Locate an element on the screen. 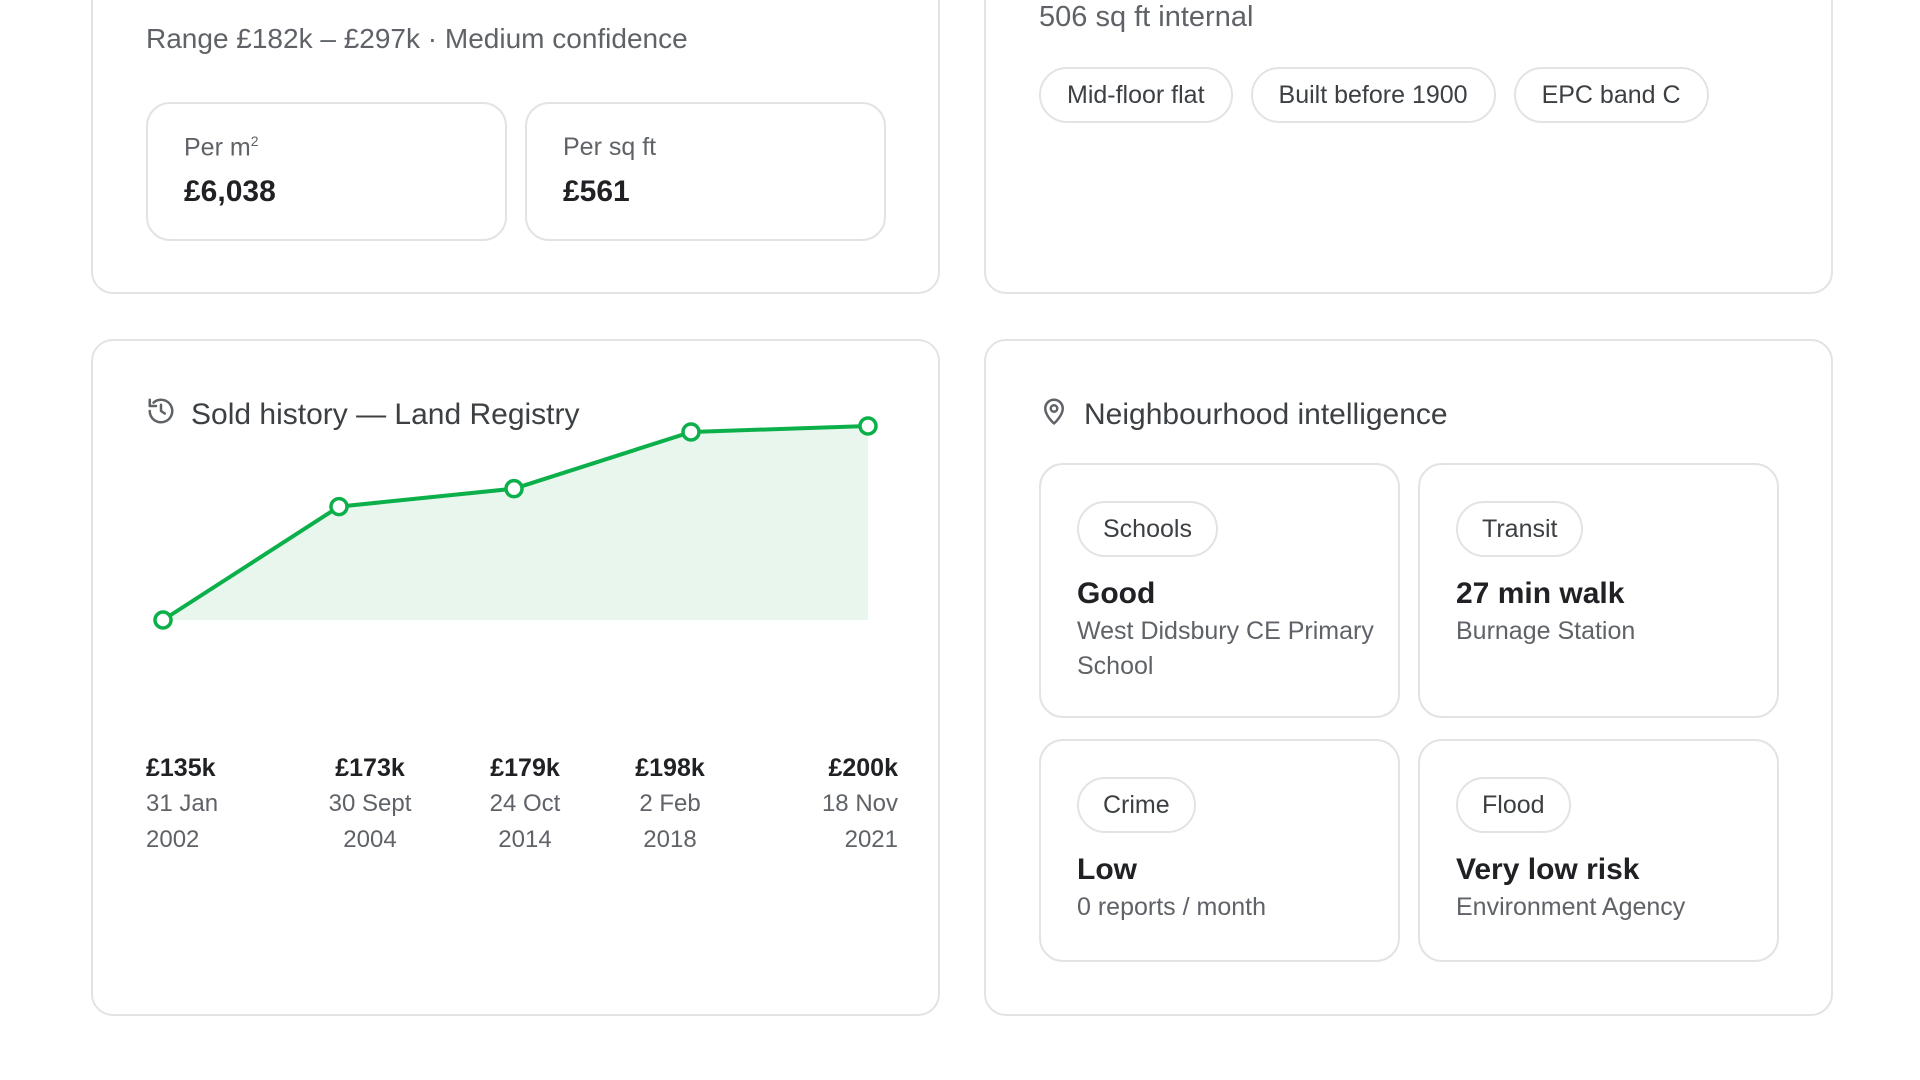  price-per-m2-value: £6,038 is located at coordinates (230, 191).